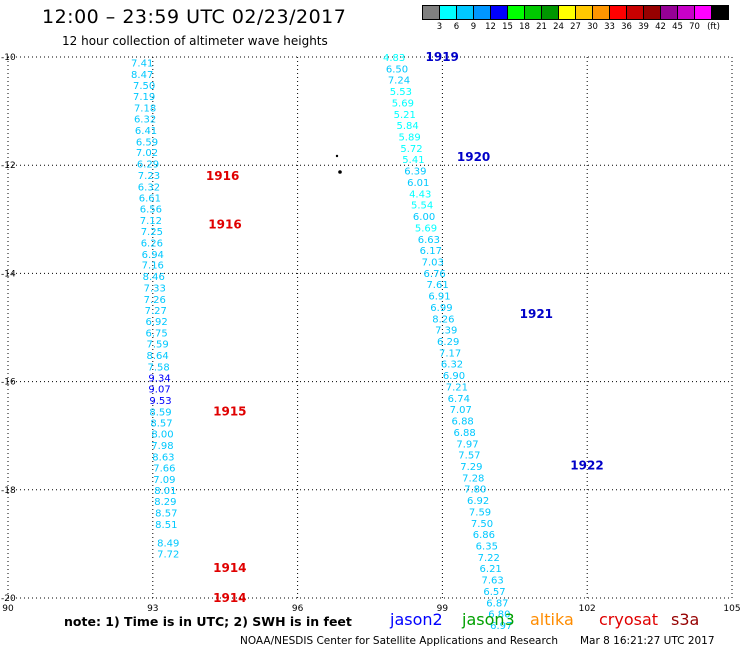 The height and width of the screenshot is (650, 740). I want to click on wave-height-value: 7.58, so click(158, 367).